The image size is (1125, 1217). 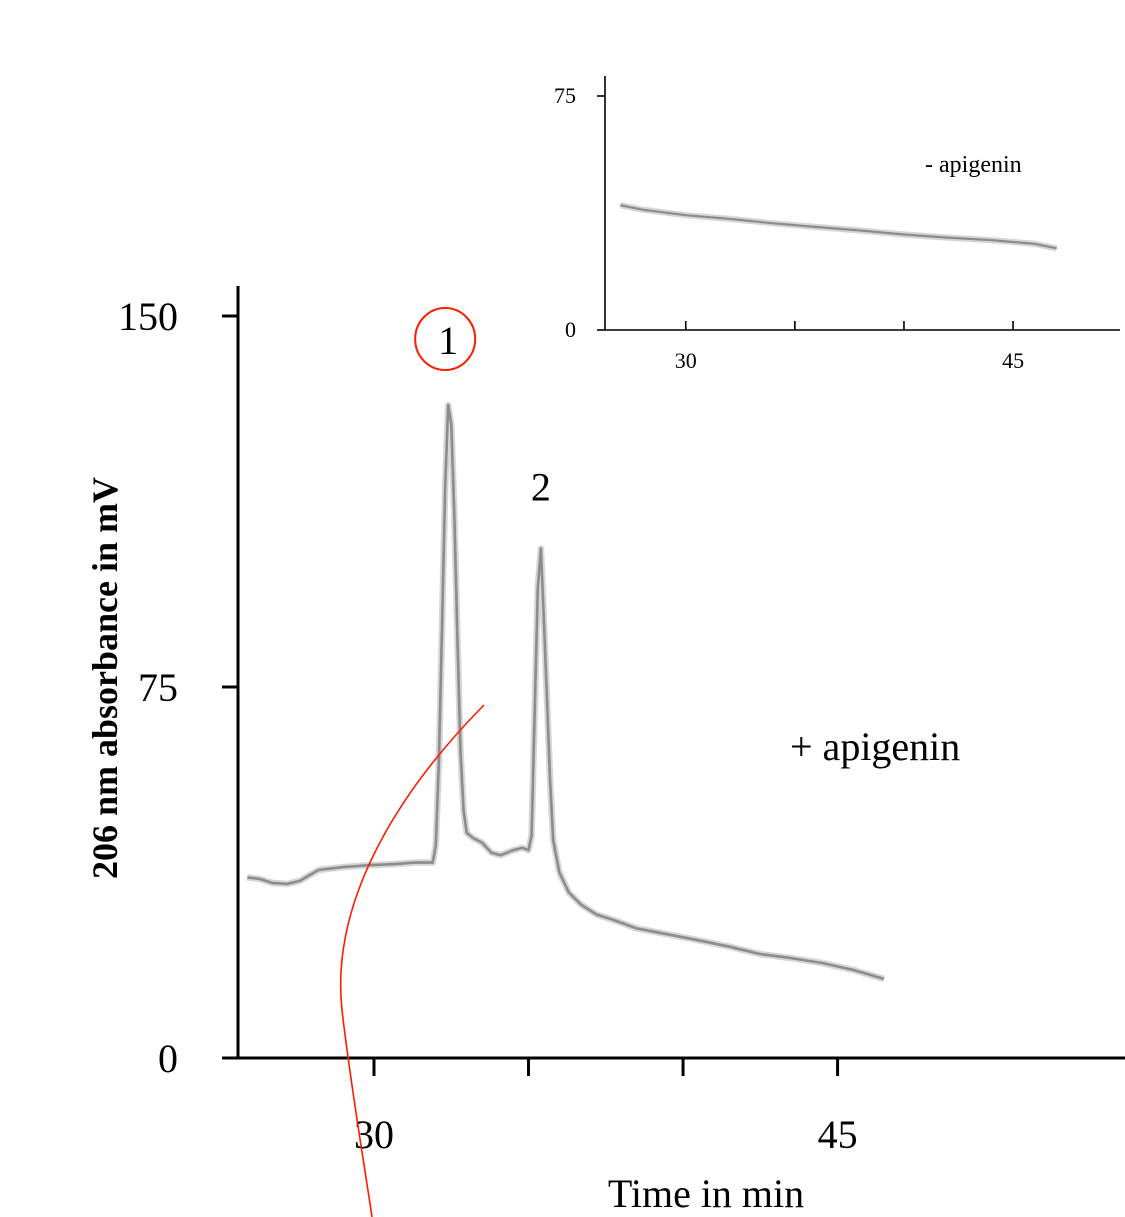 I want to click on main-y-axis-title: 206 nm absorbance in mV, so click(x=105, y=678).